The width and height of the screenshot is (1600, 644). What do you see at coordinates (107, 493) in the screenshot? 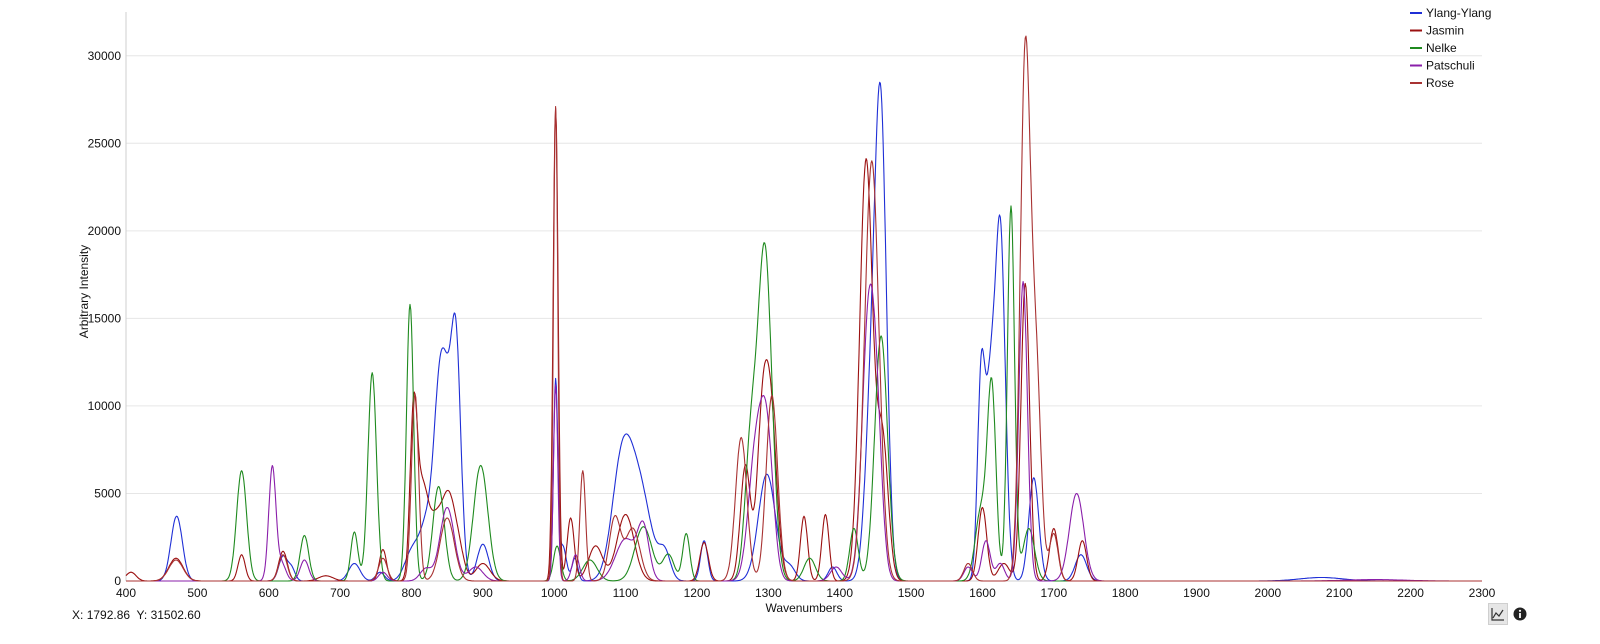
I see `y-tick-label: 5000` at bounding box center [107, 493].